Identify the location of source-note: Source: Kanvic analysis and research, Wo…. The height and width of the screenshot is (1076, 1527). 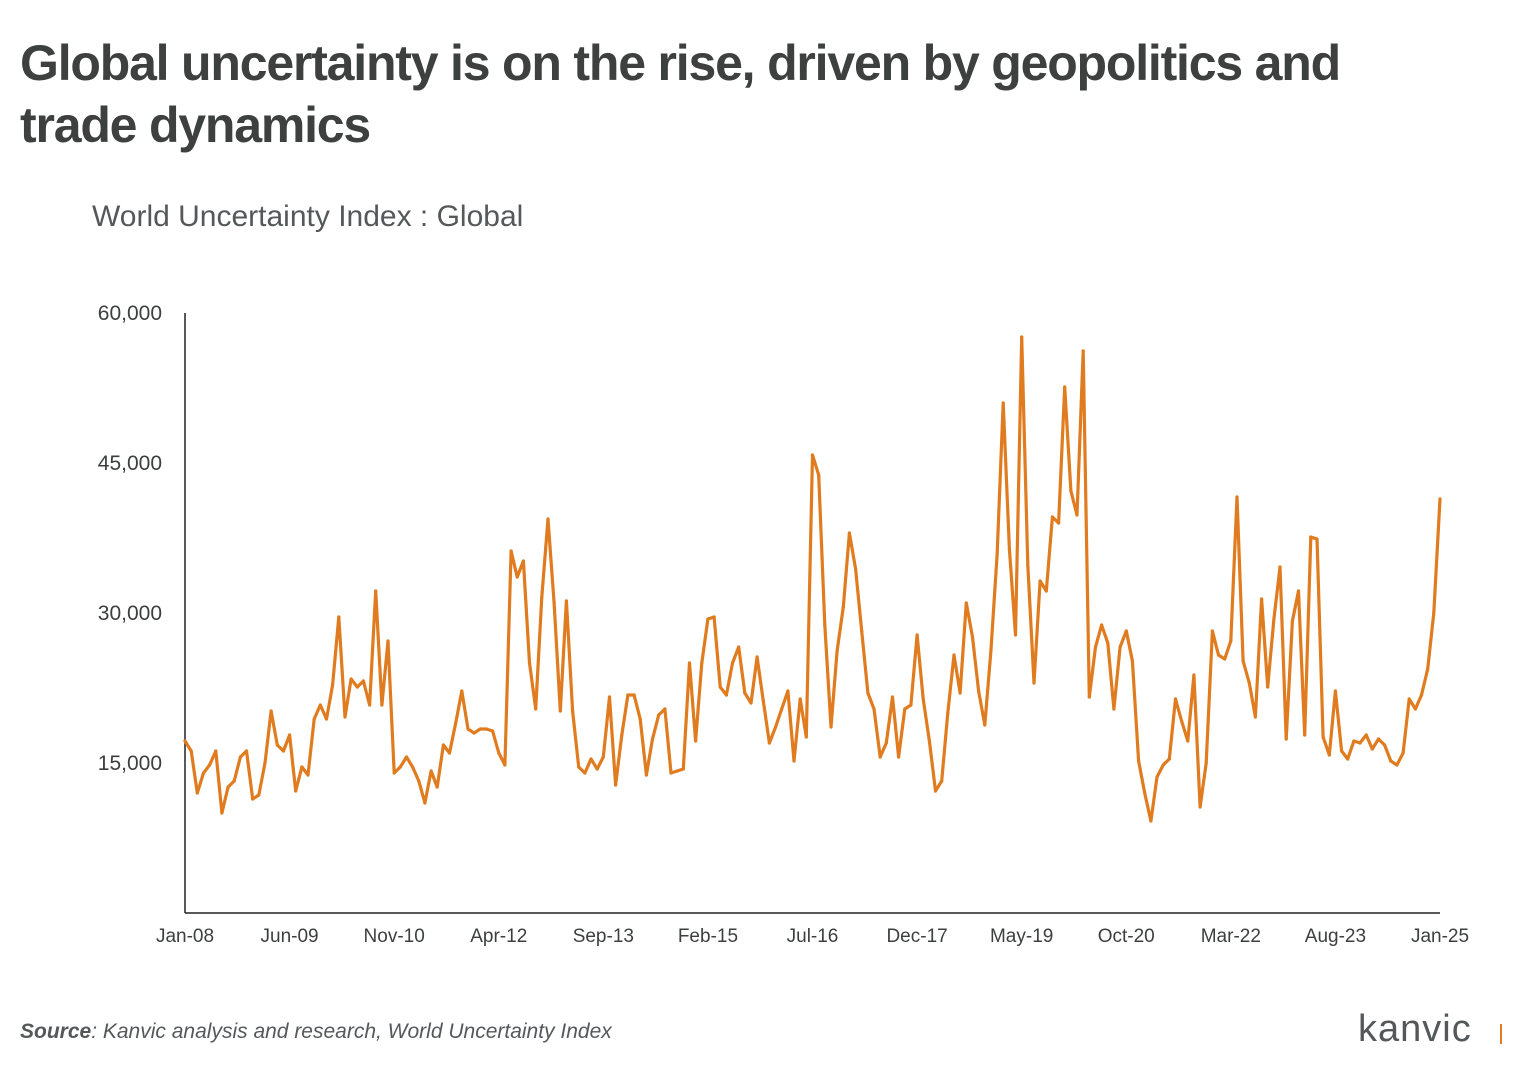
(316, 1032).